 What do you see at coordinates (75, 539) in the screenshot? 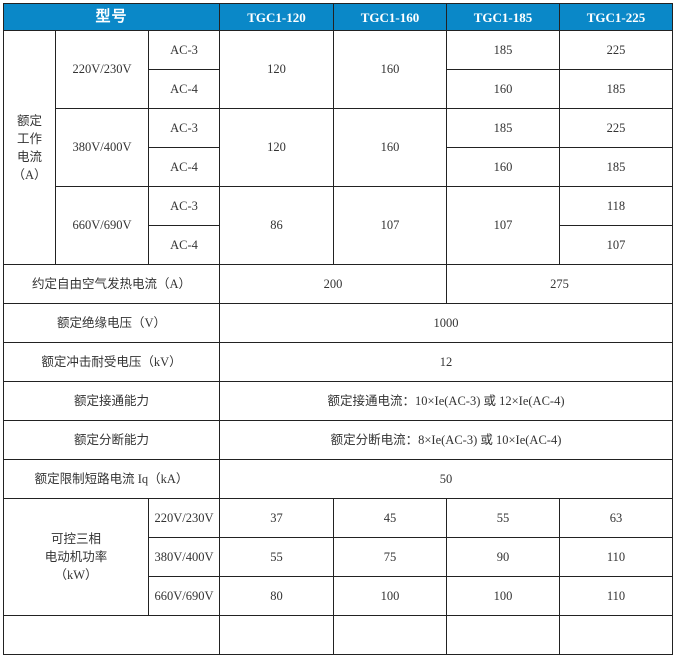
I see `label-line: 可控三相` at bounding box center [75, 539].